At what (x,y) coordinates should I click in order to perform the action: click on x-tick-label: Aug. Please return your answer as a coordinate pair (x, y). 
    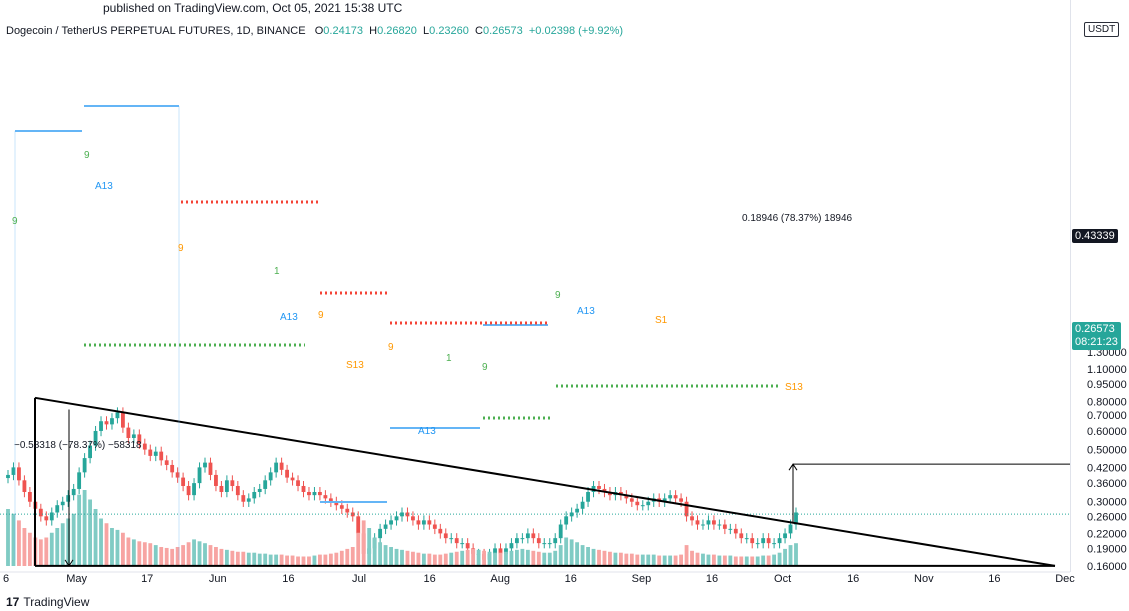
    Looking at the image, I should click on (500, 579).